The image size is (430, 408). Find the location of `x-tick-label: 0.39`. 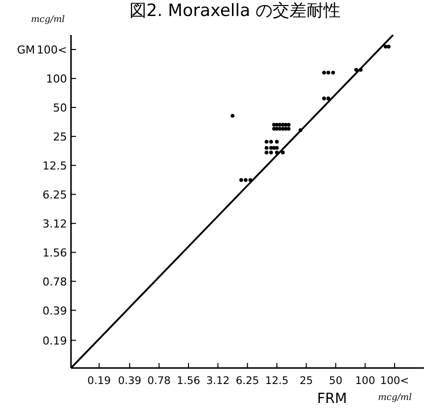

x-tick-label: 0.39 is located at coordinates (130, 381).